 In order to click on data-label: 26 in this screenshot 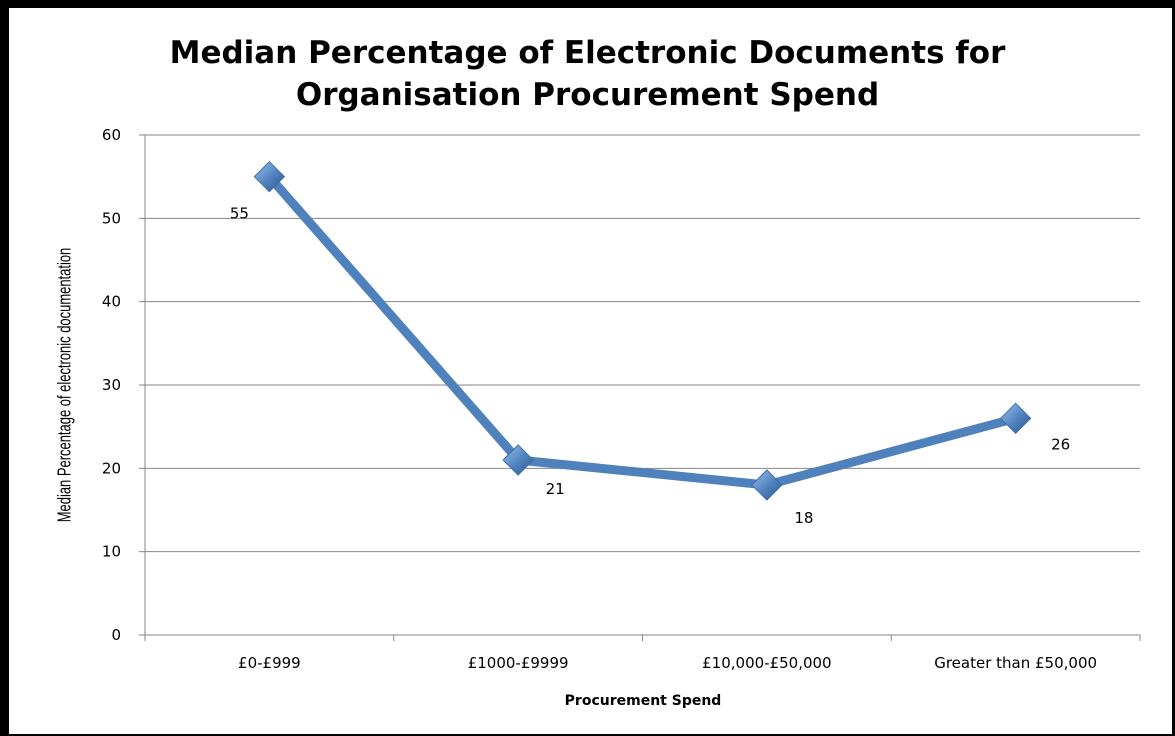, I will do `click(1060, 444)`.